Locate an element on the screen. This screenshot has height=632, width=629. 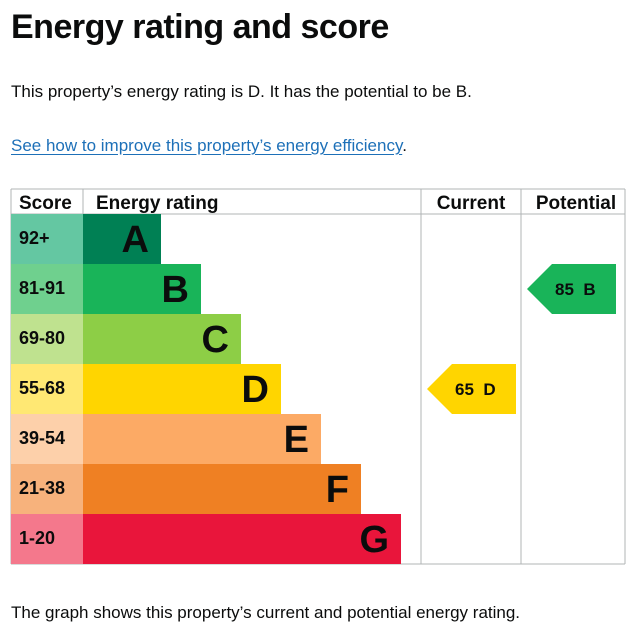
score-cell-e is located at coordinates (47, 439).